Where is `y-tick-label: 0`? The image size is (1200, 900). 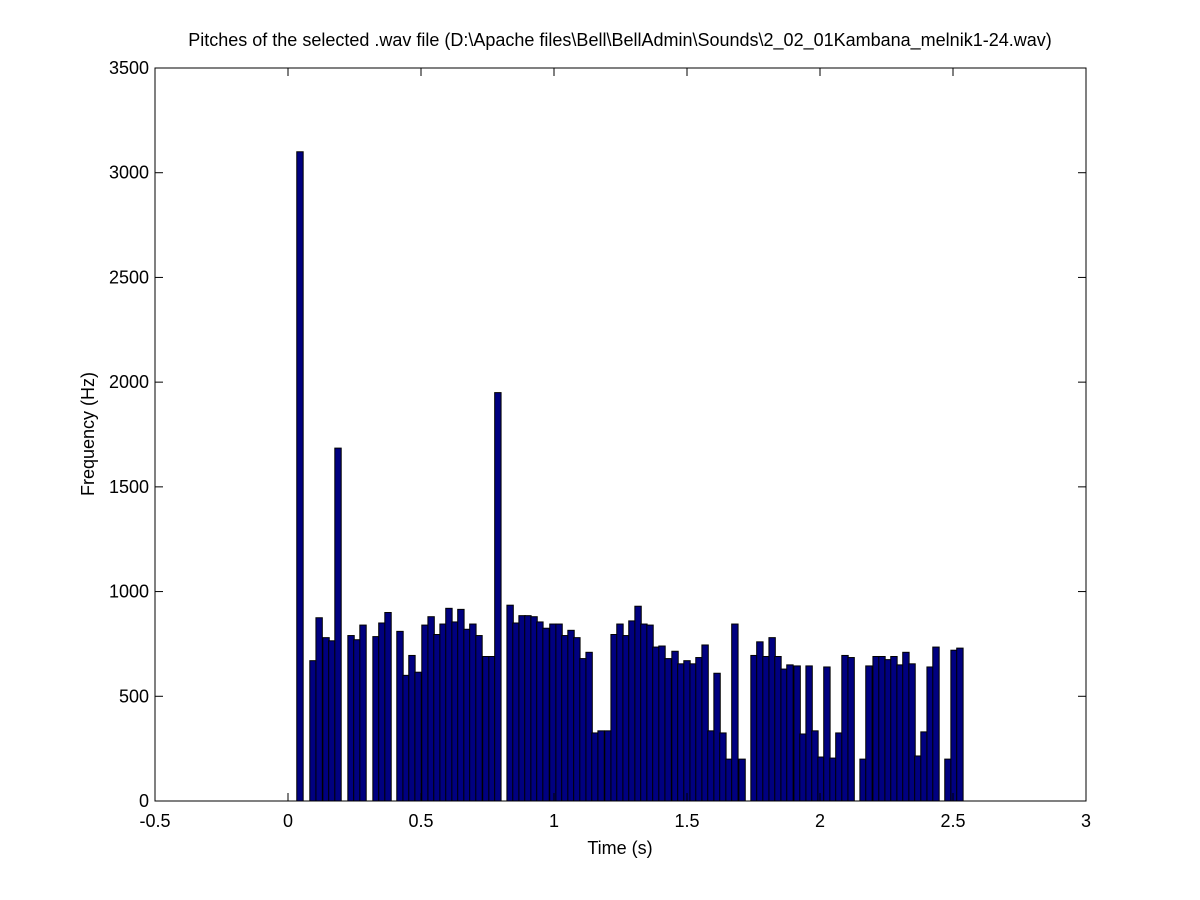
y-tick-label: 0 is located at coordinates (144, 801).